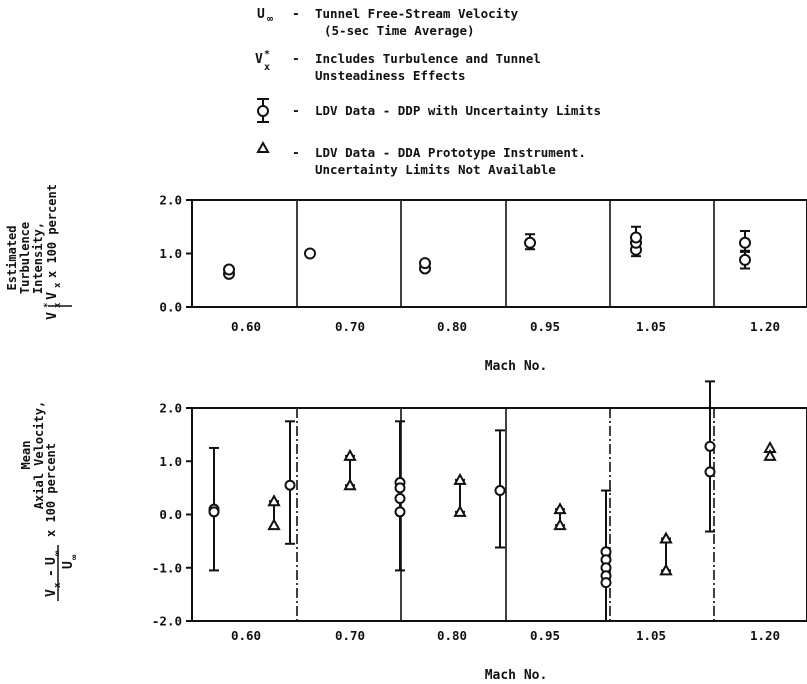  I want to click on y-tick-label: -1.0, so click(167, 567).